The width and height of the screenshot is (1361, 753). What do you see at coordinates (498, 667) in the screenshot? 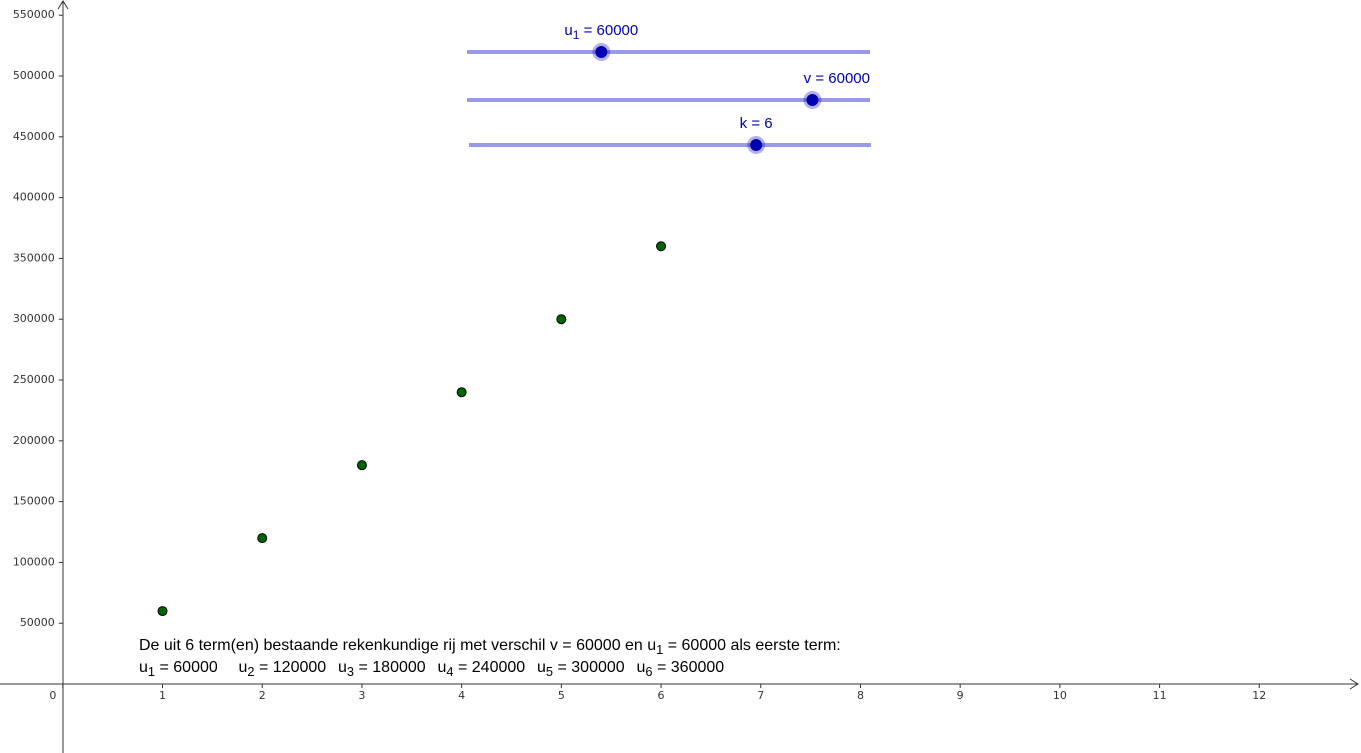
I see `term-value: 240000` at bounding box center [498, 667].